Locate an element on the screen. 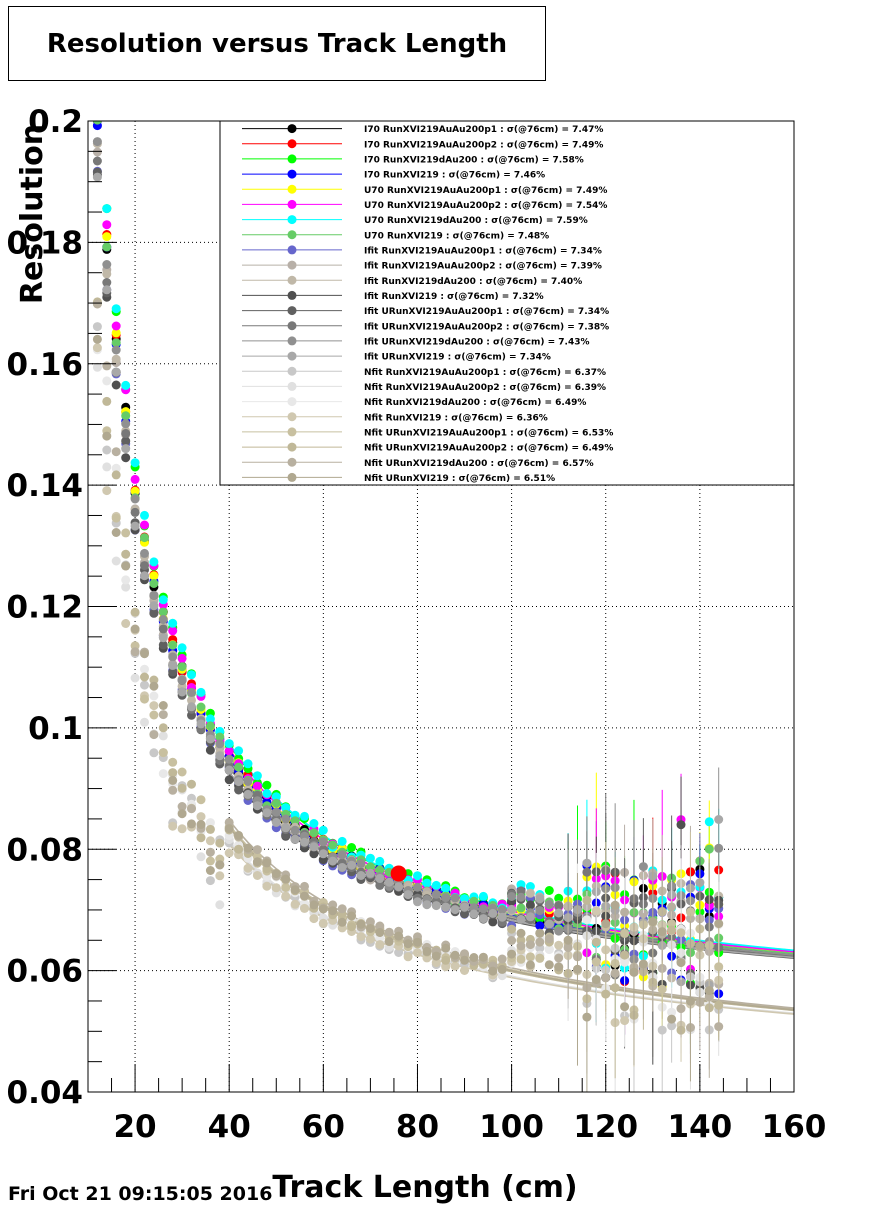 The image size is (883, 1214). x-tick-label: 120 is located at coordinates (605, 1127).